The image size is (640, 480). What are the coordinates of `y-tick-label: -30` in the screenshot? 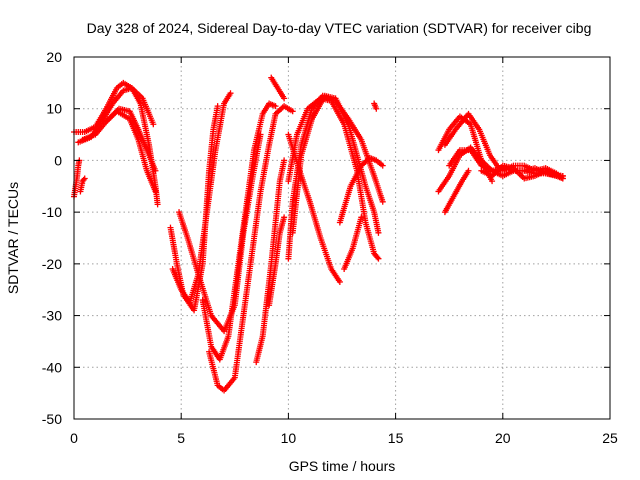 It's located at (52, 316).